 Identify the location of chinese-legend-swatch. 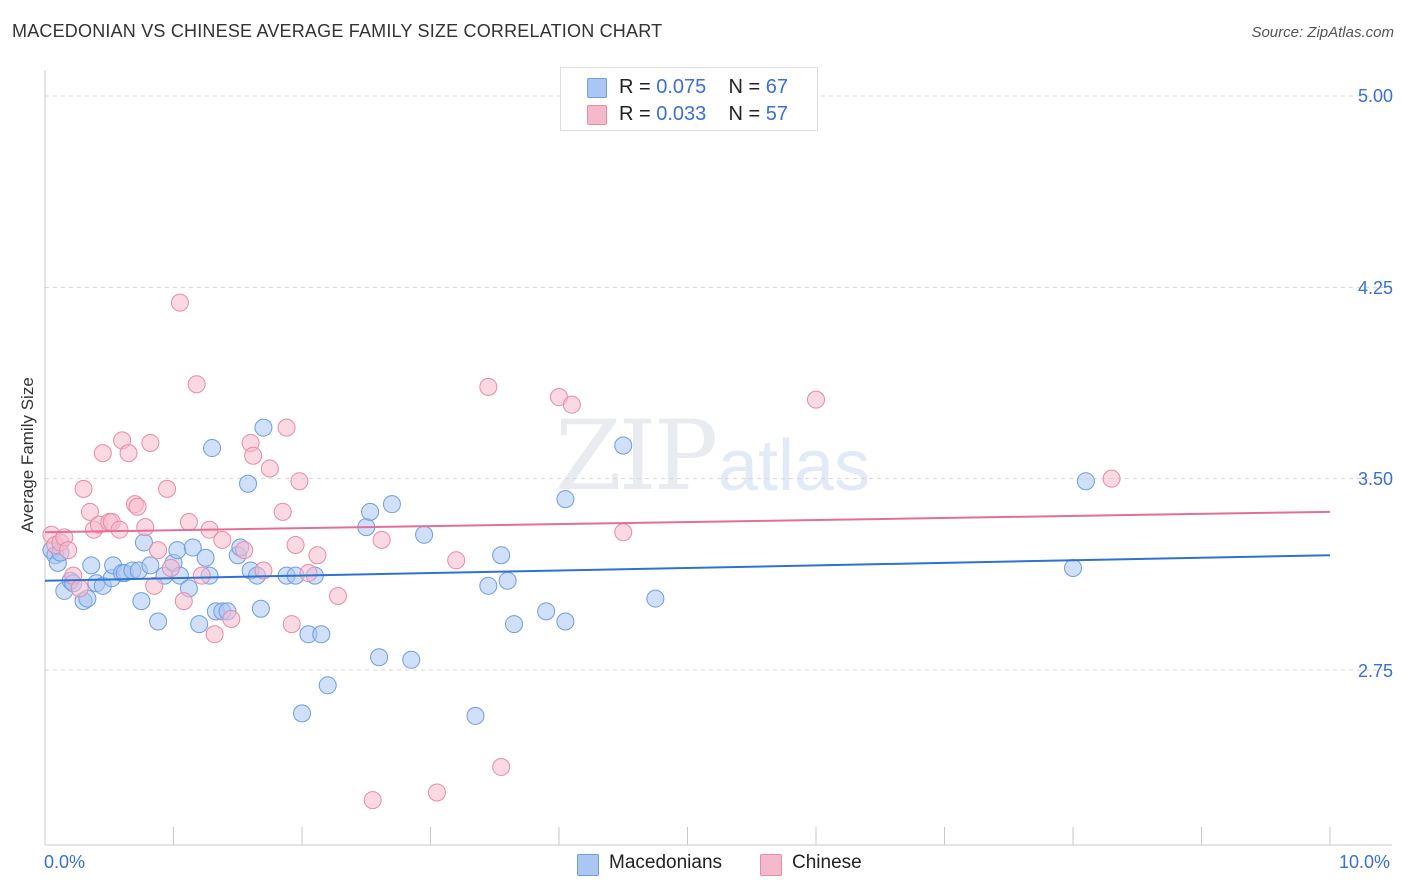
(771, 865).